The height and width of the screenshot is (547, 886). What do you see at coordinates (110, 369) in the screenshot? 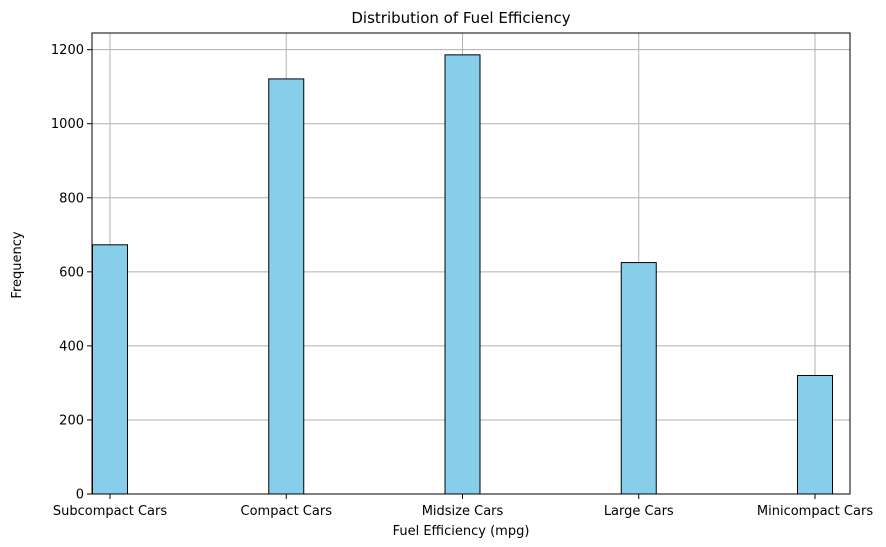
I see `bar-subcompact-cars` at bounding box center [110, 369].